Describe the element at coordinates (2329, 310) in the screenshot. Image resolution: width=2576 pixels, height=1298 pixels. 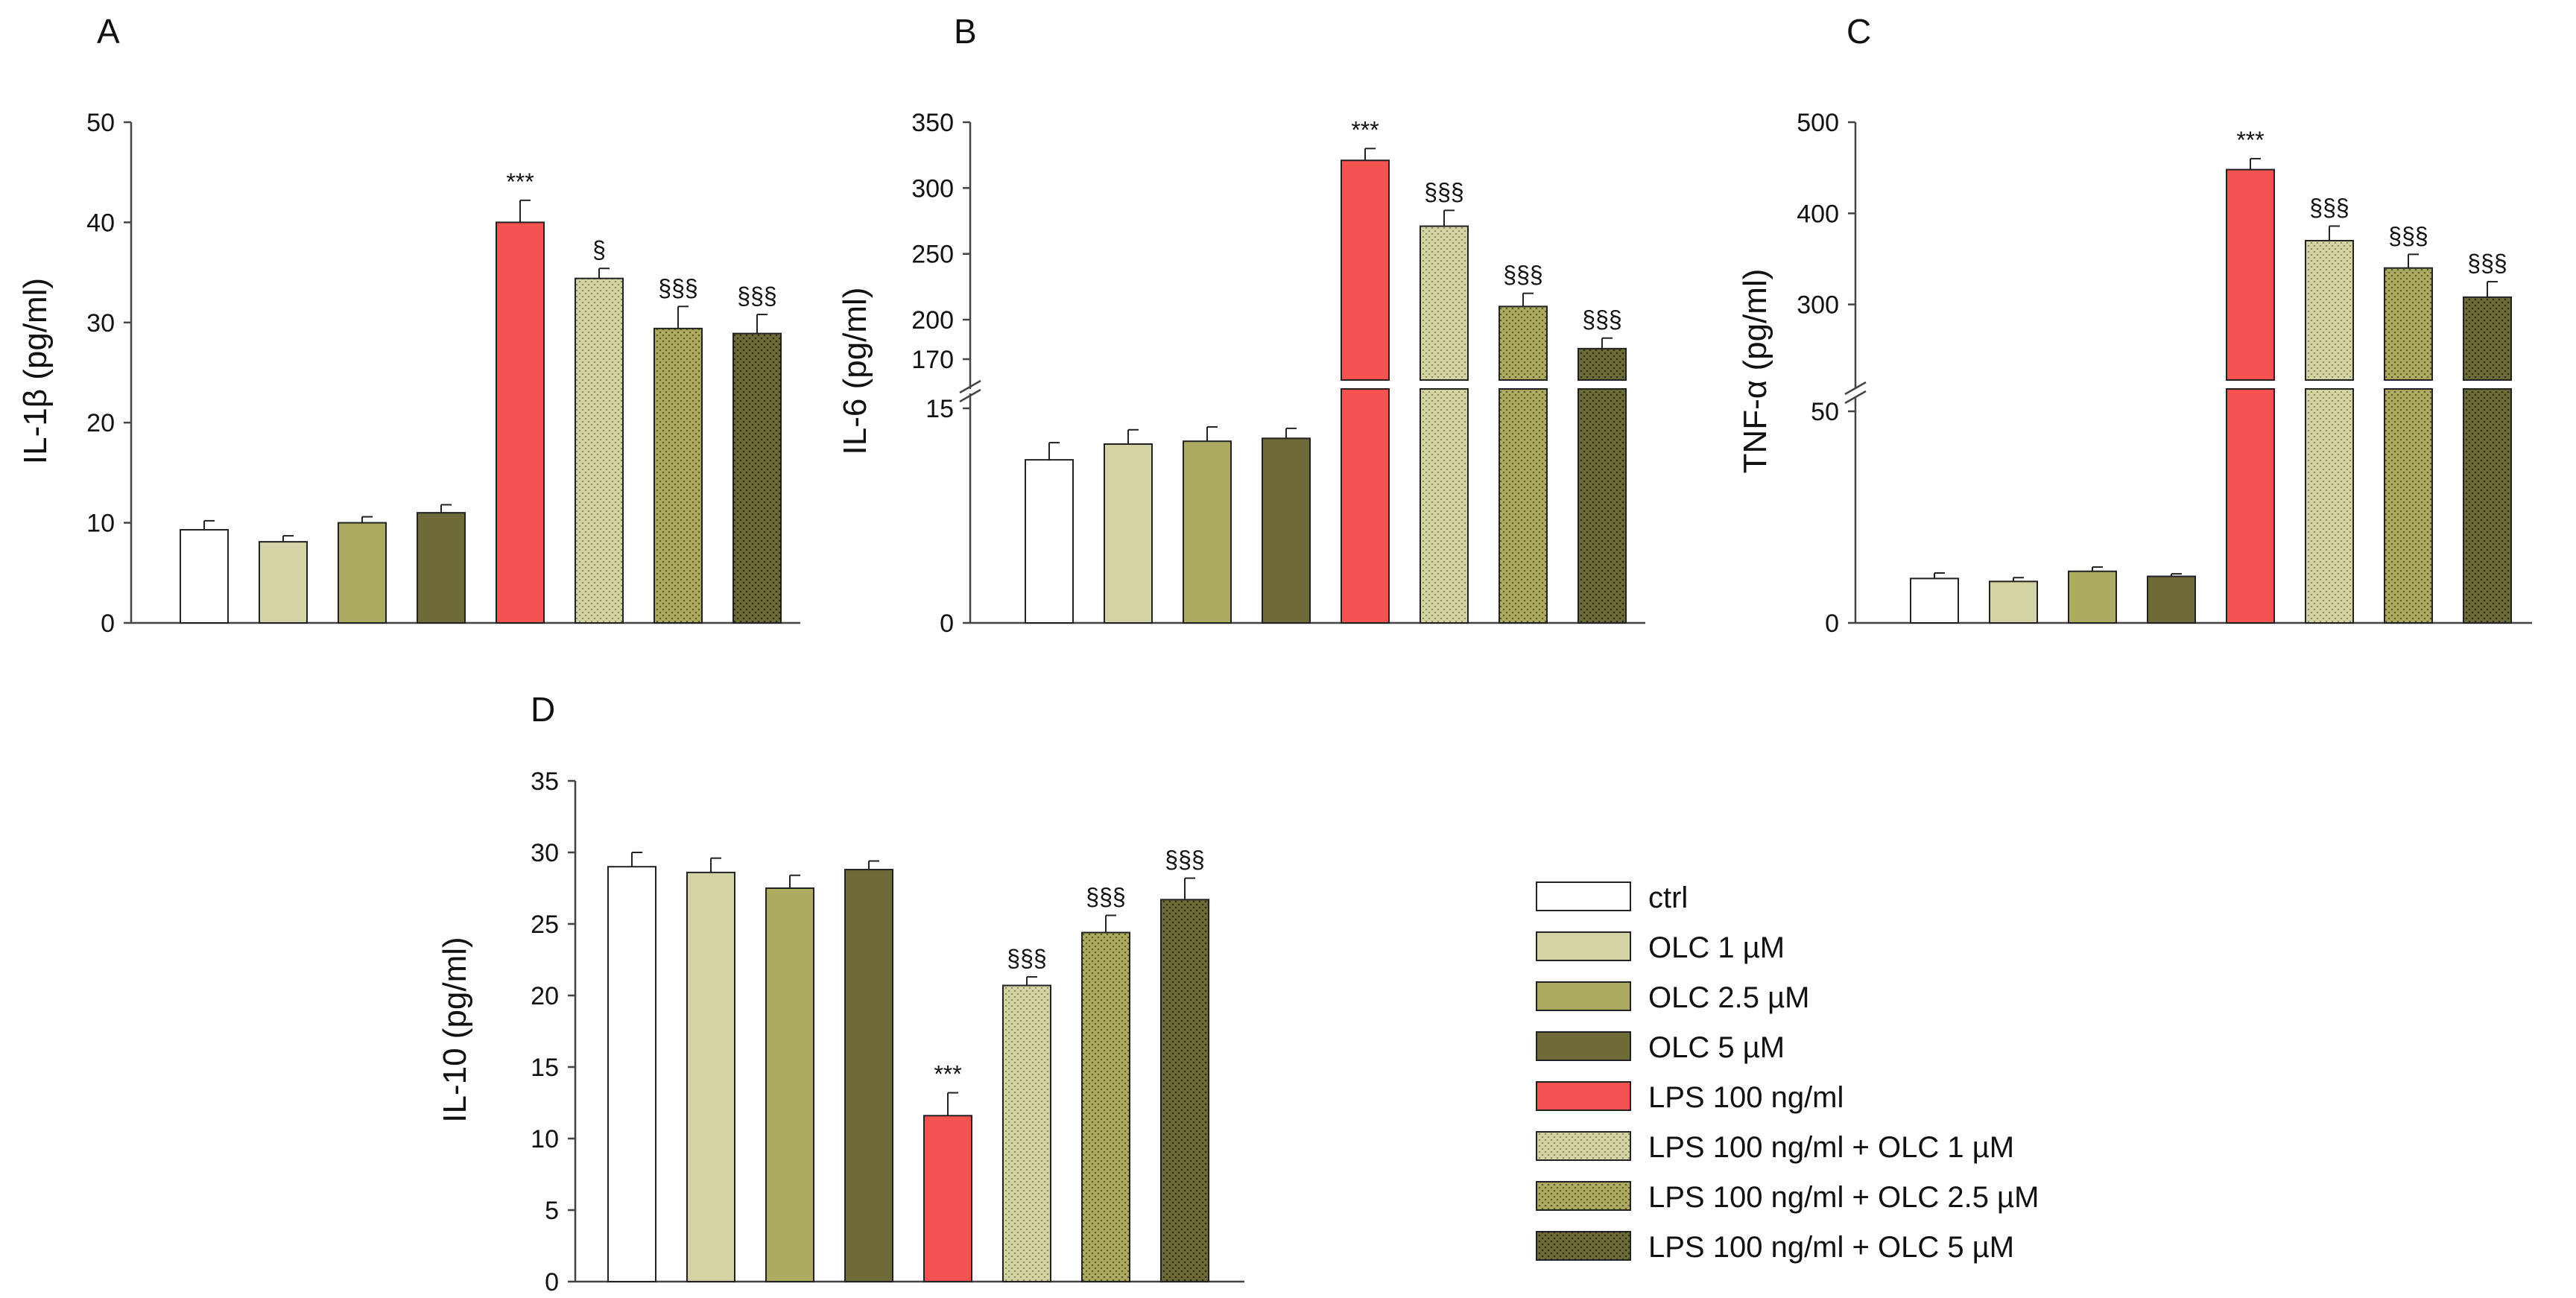
I see `bar-lps-olc-1-c` at that location.